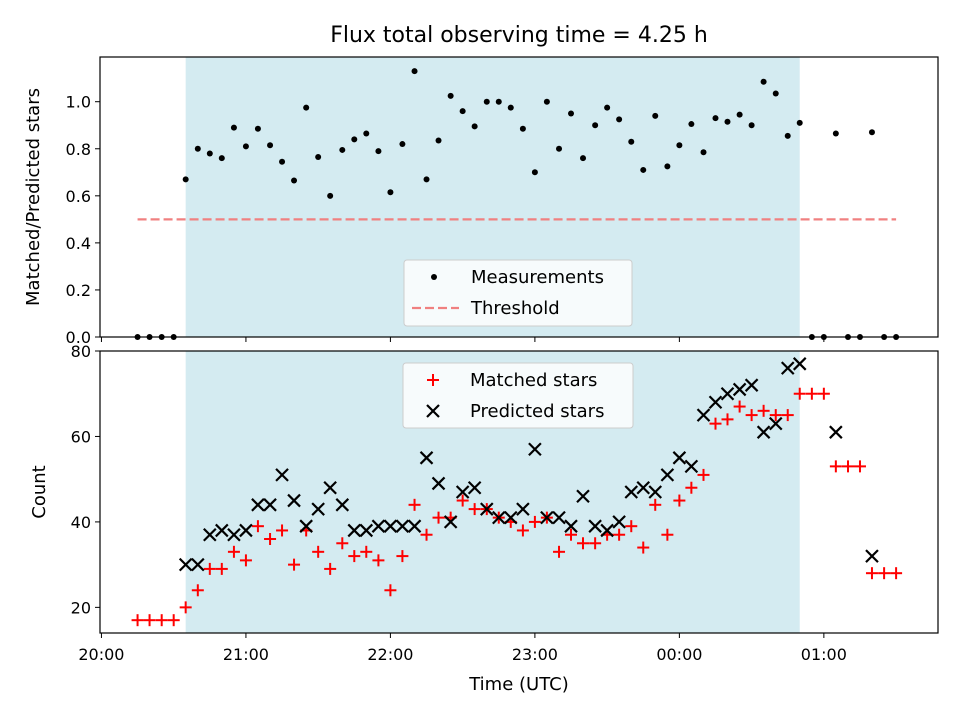  I want to click on legend-label: Measurements, so click(537, 277).